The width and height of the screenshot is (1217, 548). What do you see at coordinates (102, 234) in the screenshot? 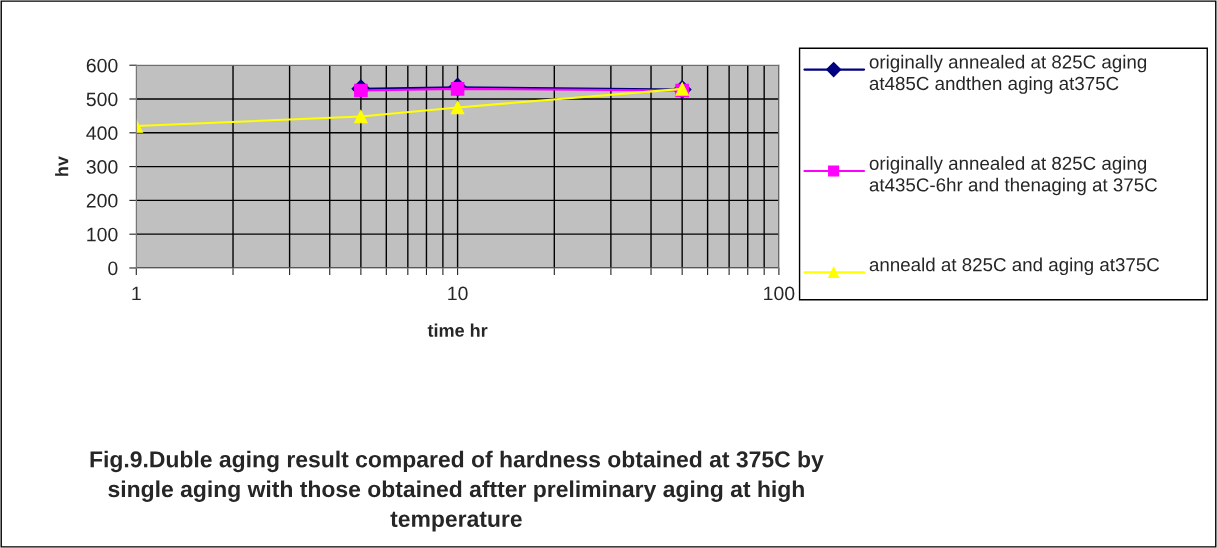
I see `y-tick-label: 100` at bounding box center [102, 234].